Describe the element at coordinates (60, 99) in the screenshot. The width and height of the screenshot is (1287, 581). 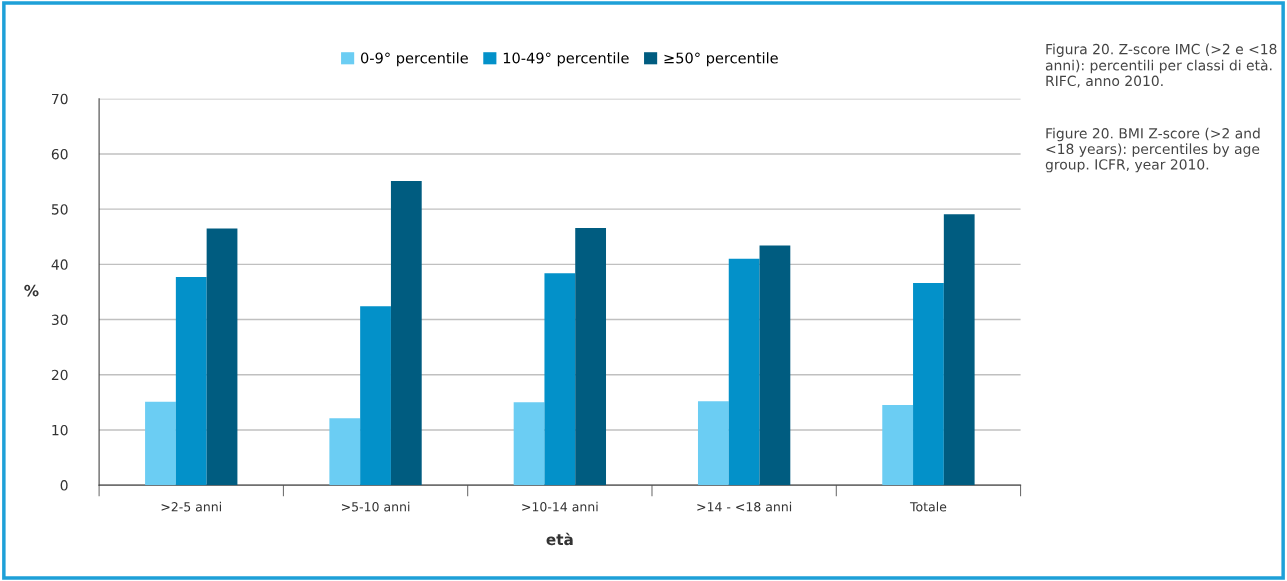
I see `y-tick-label: 70` at that location.